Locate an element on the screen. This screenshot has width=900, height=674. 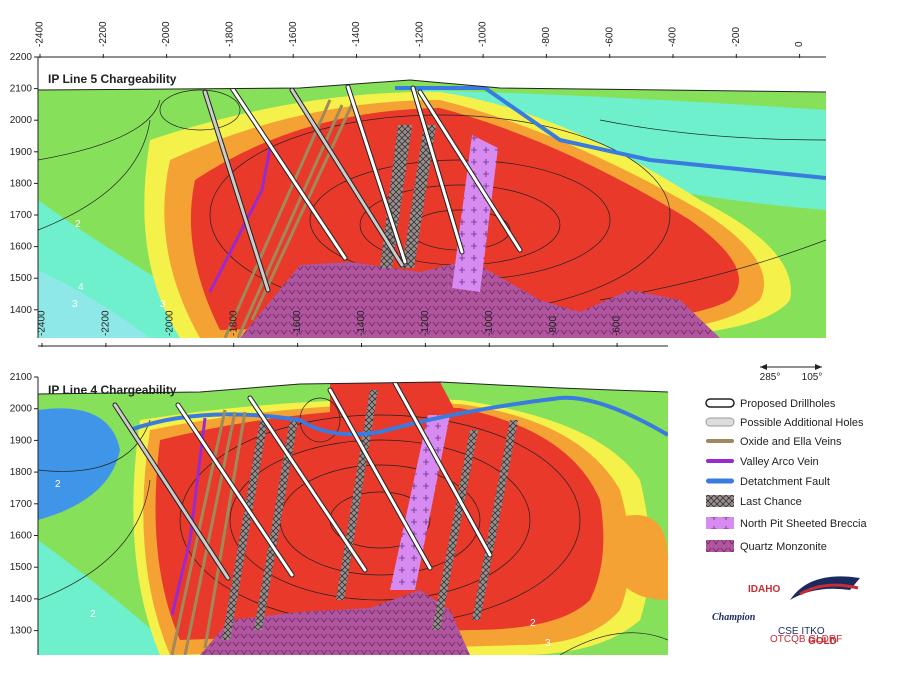
legend-label: Quartz Monzonite is located at coordinates (783, 547).